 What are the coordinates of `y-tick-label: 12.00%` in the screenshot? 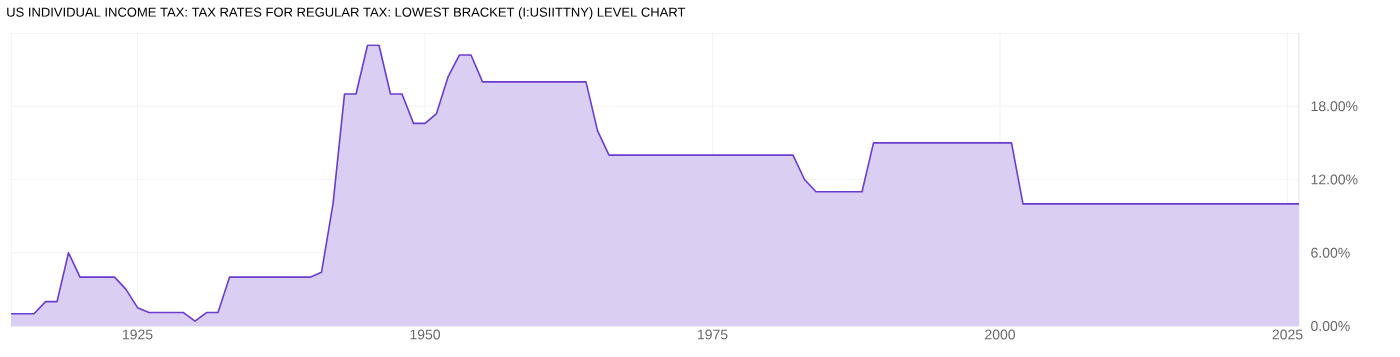 It's located at (1334, 179).